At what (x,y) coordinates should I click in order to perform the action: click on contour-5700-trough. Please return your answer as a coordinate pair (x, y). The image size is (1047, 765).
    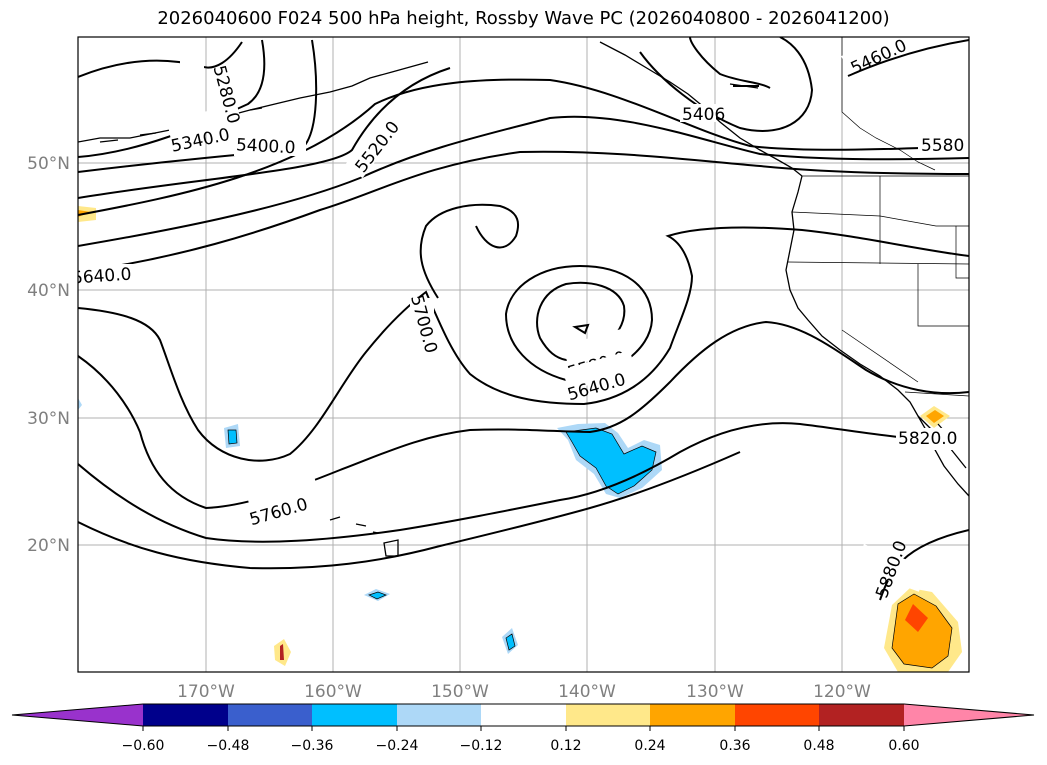
    Looking at the image, I should click on (469, 251).